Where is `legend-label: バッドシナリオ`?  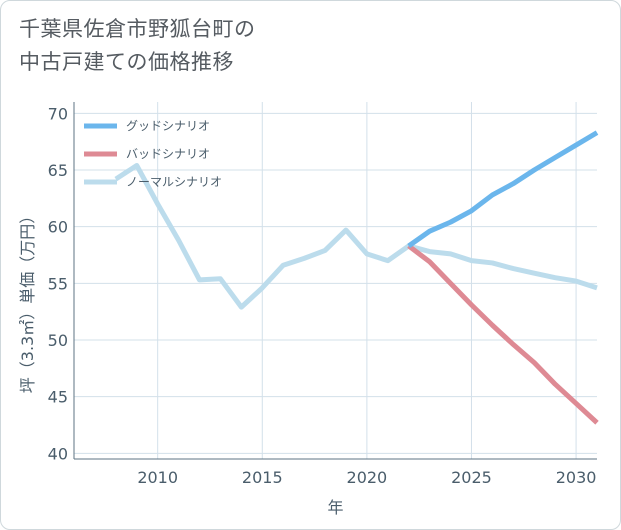
legend-label: バッドシナリオ is located at coordinates (168, 154).